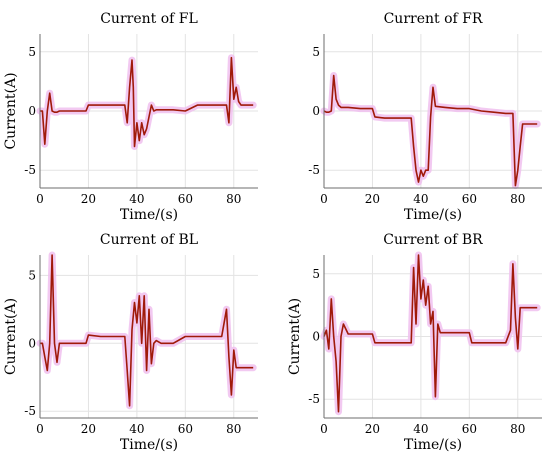  Describe the element at coordinates (433, 19) in the screenshot. I see `chart-title: Current of FR` at that location.